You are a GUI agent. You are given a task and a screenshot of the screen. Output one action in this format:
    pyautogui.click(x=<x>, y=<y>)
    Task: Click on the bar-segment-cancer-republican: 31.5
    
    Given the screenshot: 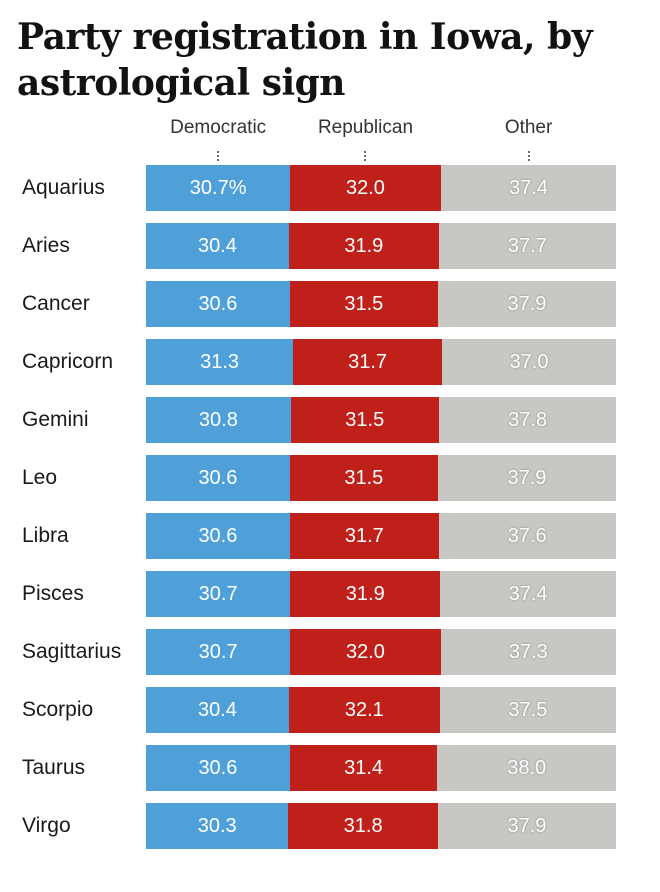 What is the action you would take?
    pyautogui.click(x=363, y=304)
    